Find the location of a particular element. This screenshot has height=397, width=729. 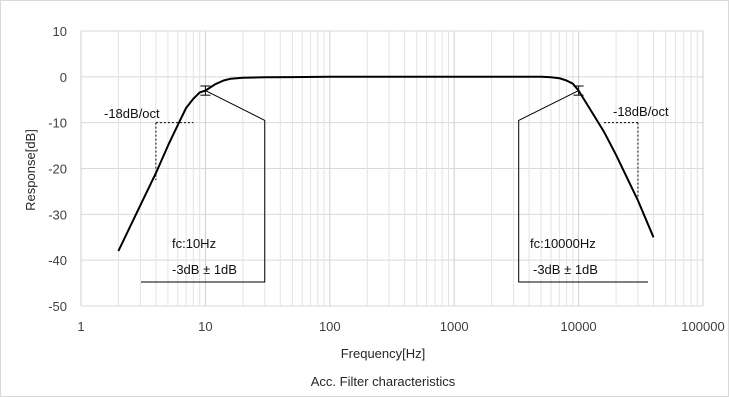

x-tick-label: 100 is located at coordinates (330, 326).